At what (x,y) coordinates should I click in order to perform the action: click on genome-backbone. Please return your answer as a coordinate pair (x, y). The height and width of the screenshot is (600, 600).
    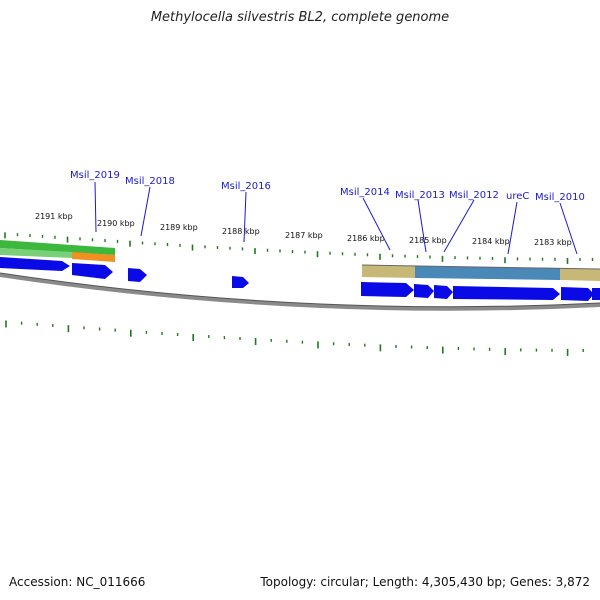
    Looking at the image, I should click on (300, 291).